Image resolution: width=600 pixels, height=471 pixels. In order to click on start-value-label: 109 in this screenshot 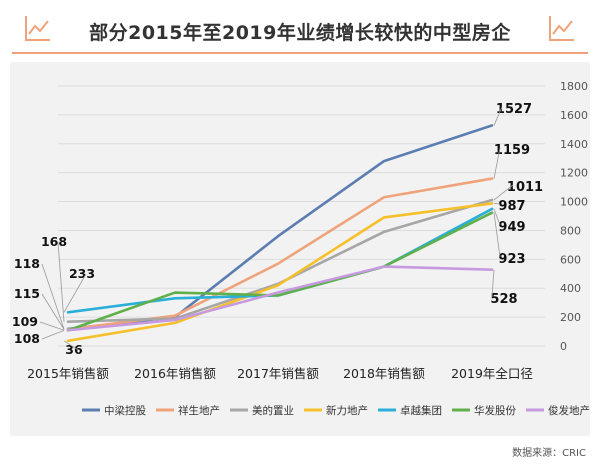, I will do `click(25, 321)`.